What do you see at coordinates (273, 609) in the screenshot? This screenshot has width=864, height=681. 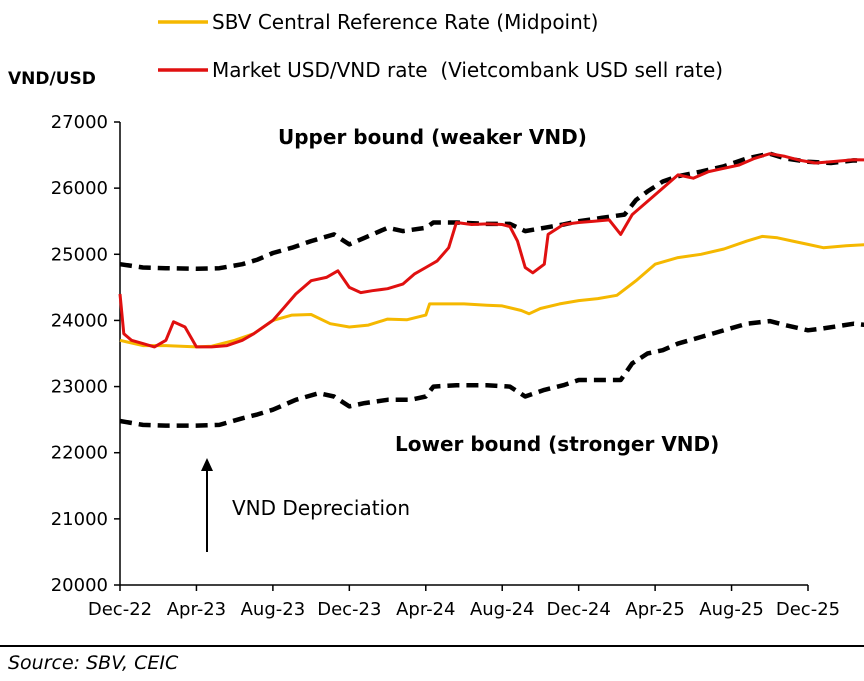 I see `x-tick-label: Aug-23` at bounding box center [273, 609].